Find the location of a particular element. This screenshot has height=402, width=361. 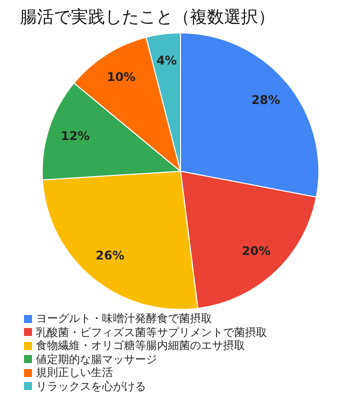

legend-label: 乳酸菌・ビフィズス菌等サプリメントで菌摂取 is located at coordinates (151, 332).